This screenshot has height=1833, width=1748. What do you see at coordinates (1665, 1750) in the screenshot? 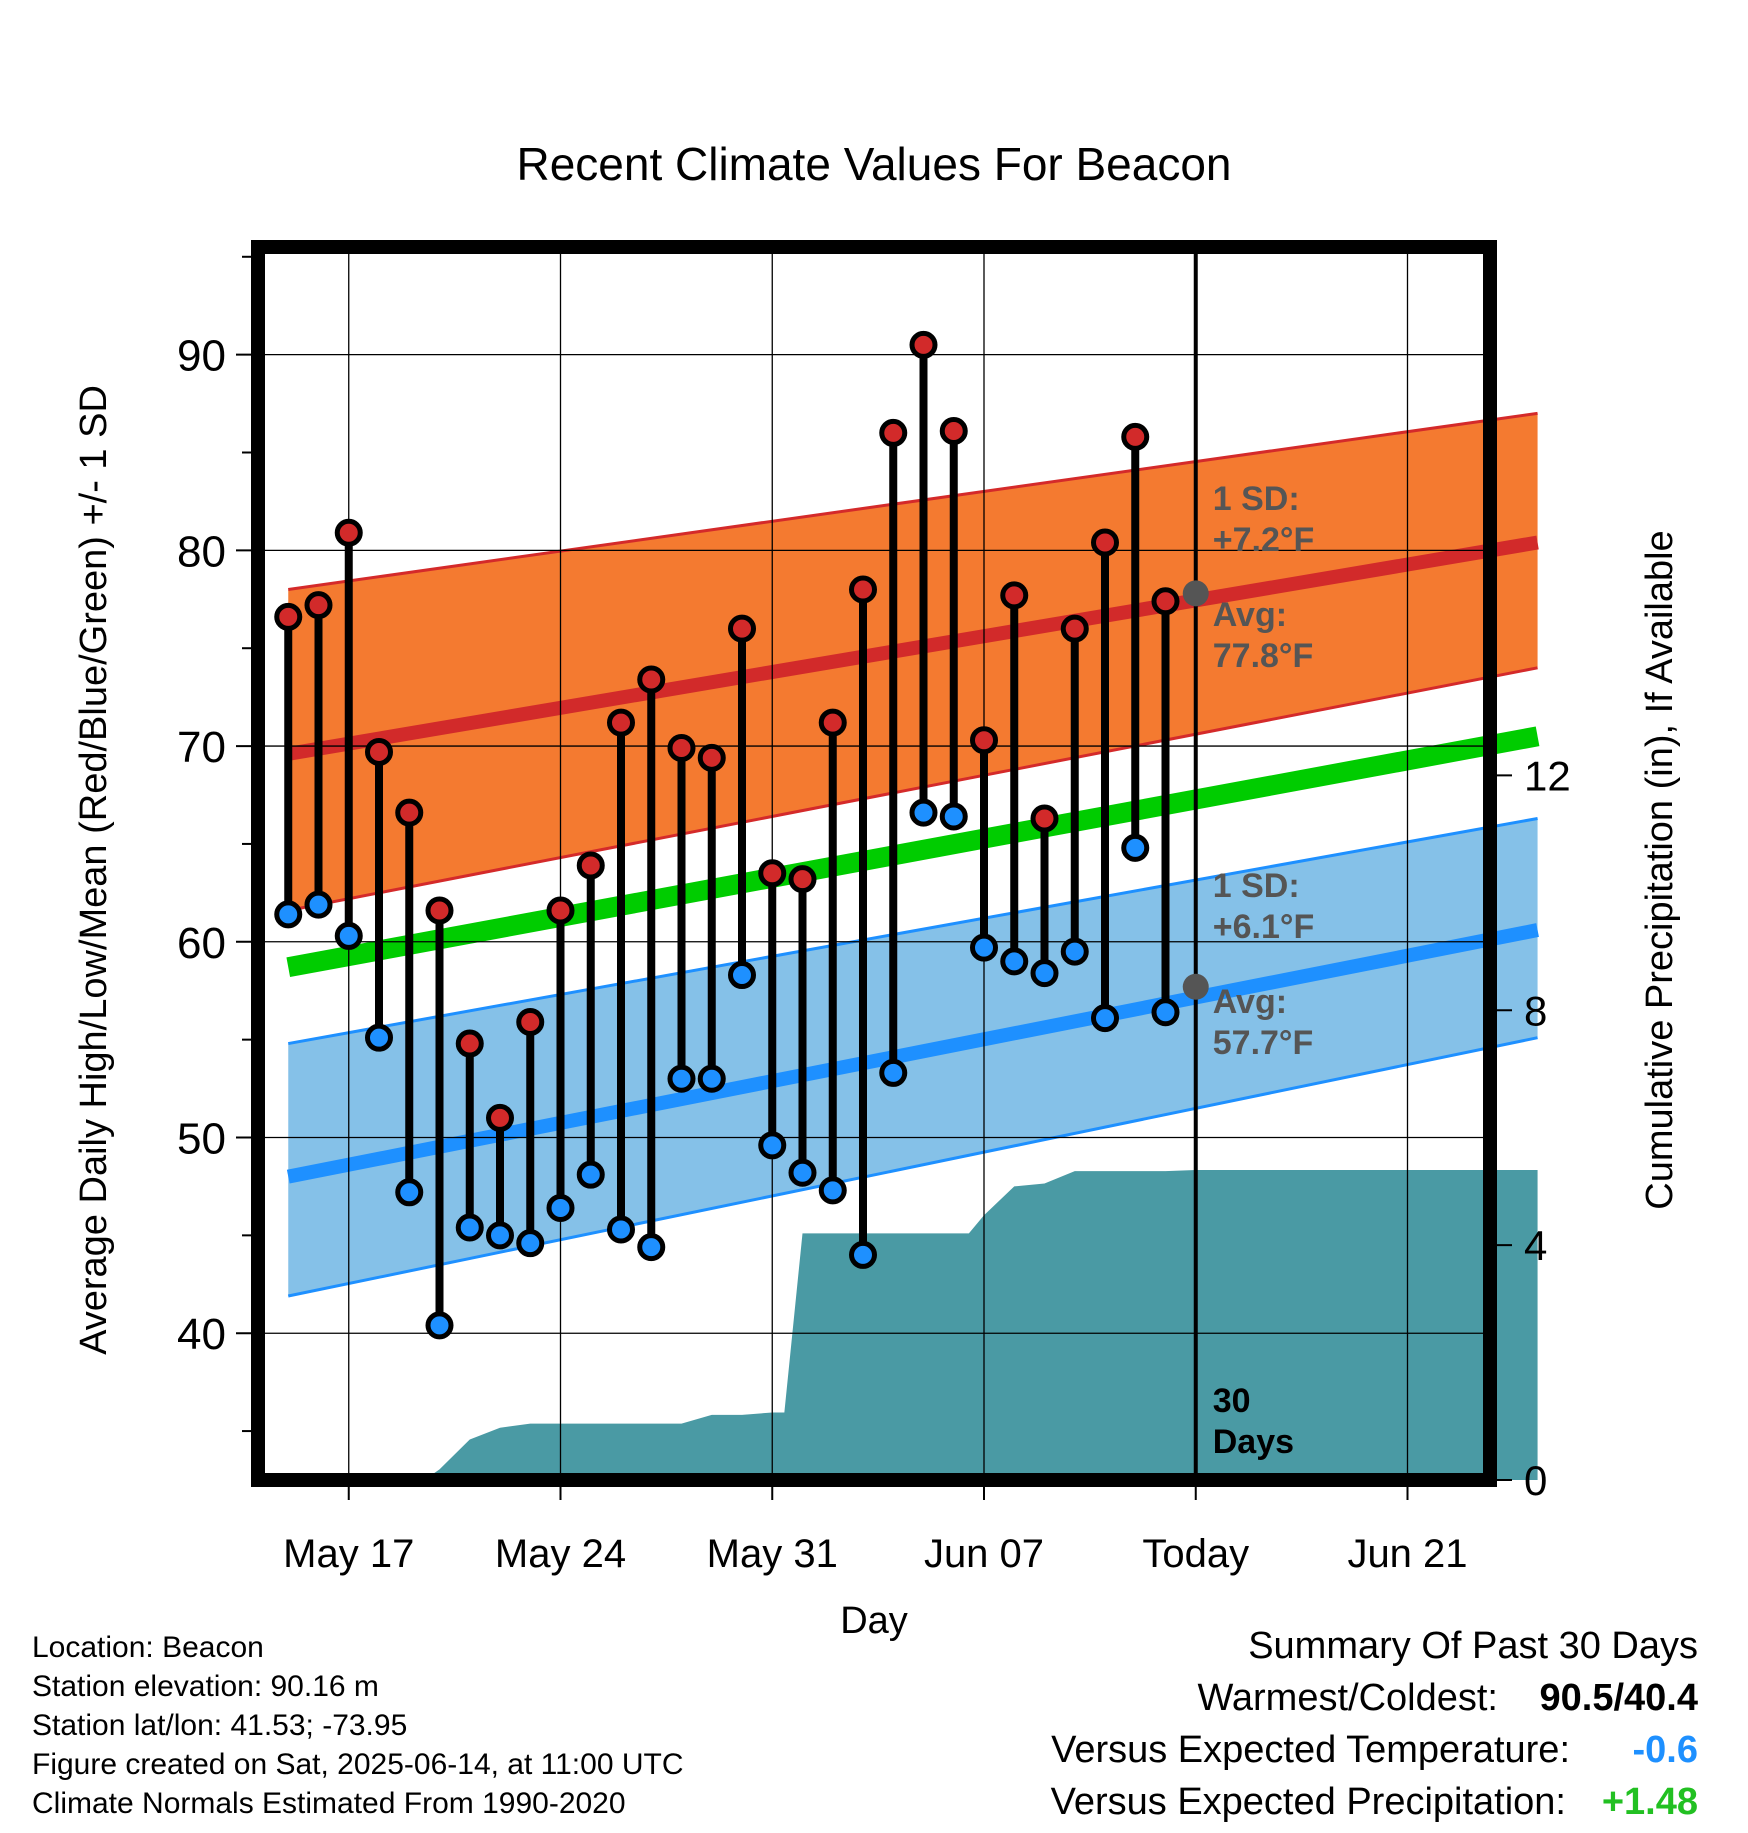
I see `temp-vs-expected-value: -0.6` at bounding box center [1665, 1750].